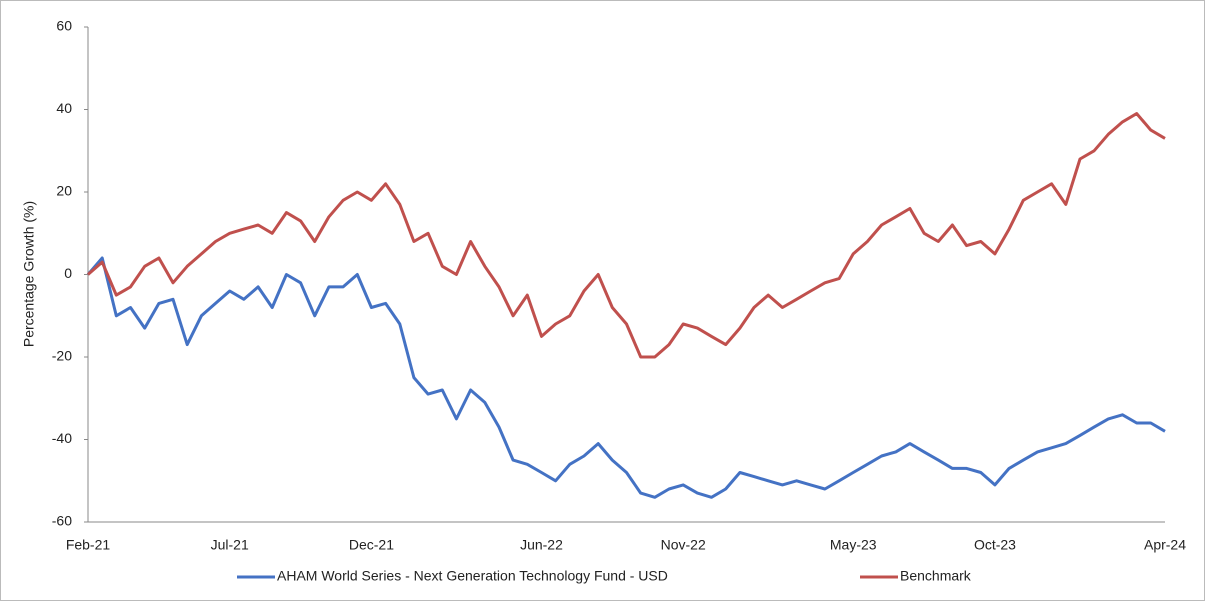  I want to click on x-tick-label: Nov-22, so click(683, 545).